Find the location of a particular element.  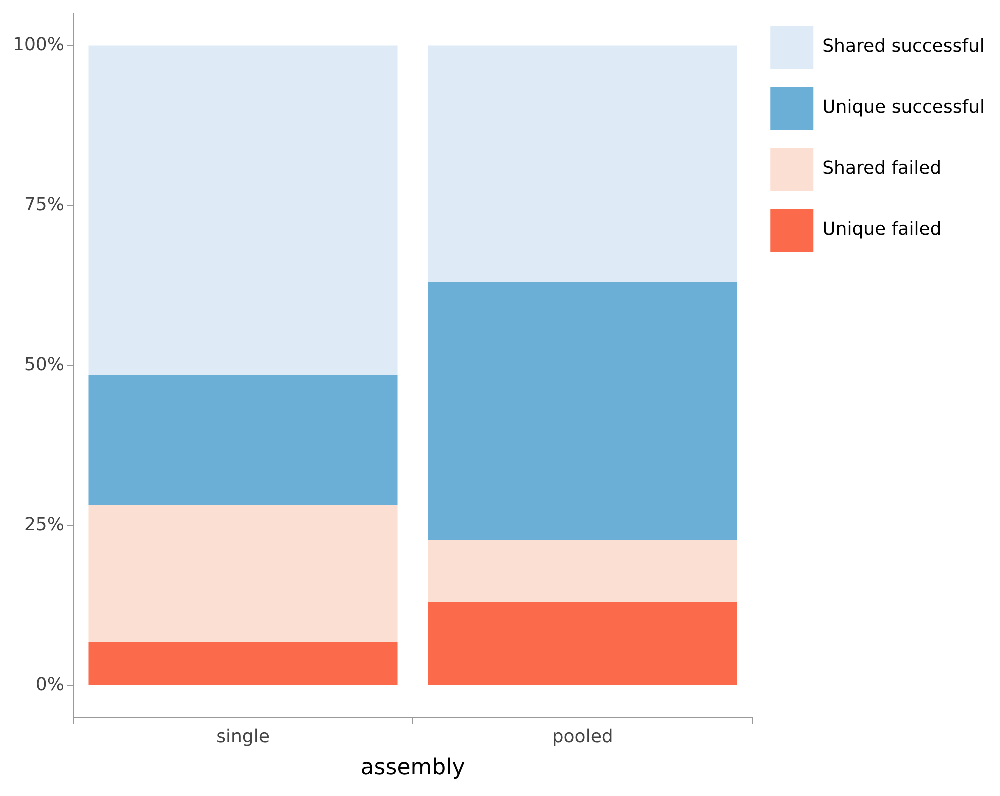

x-tick-label: single is located at coordinates (243, 737).